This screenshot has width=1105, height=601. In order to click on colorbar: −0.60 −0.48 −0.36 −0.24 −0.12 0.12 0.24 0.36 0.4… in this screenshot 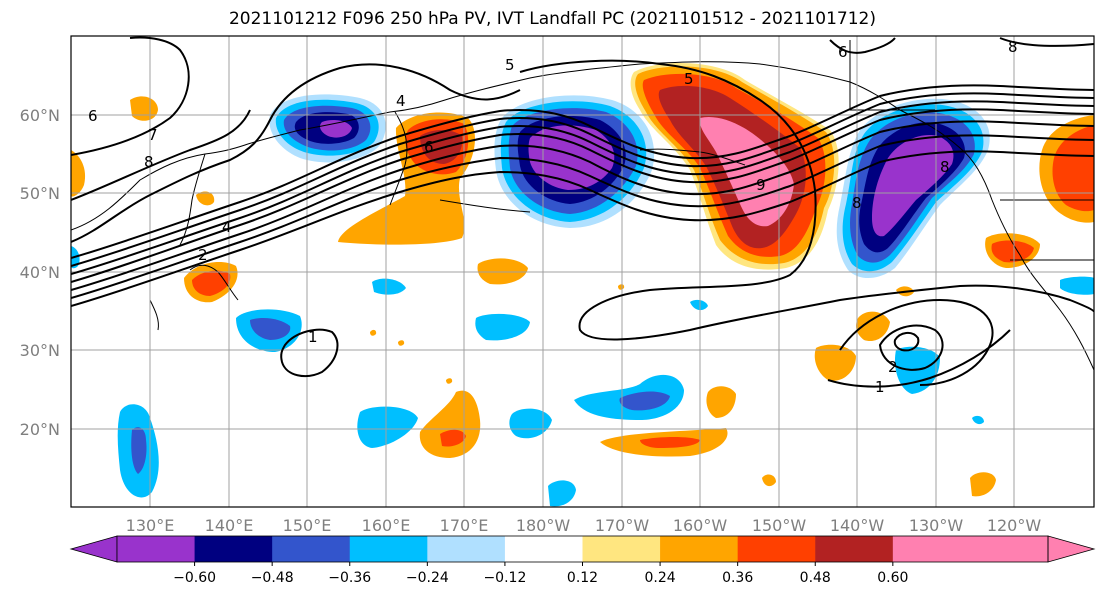, I will do `click(582, 560)`.